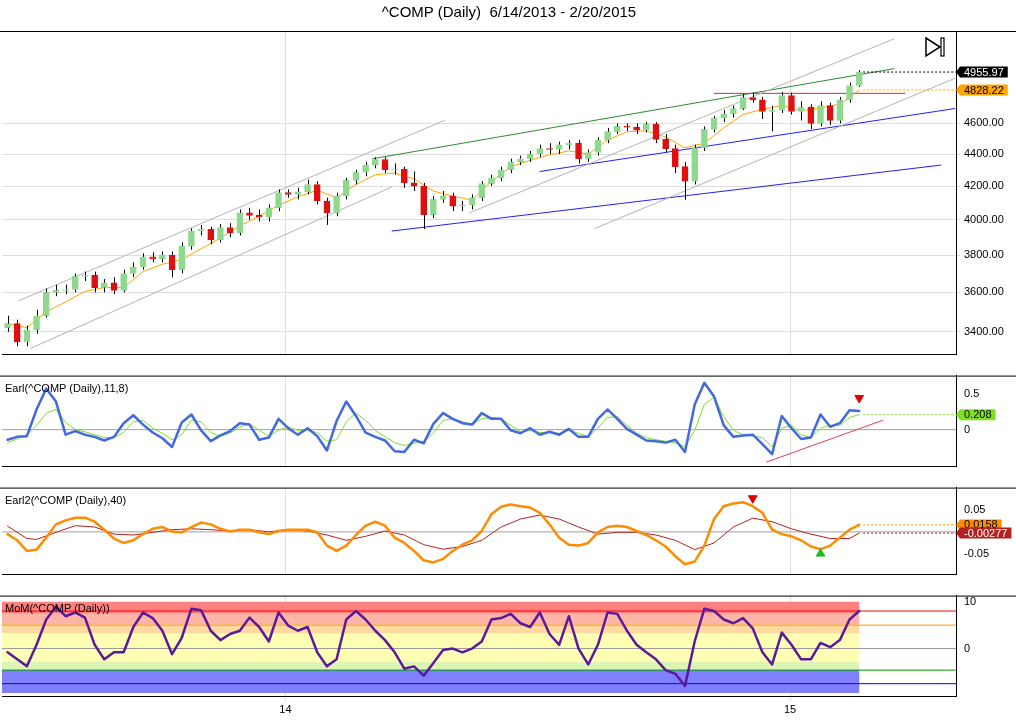  I want to click on text: Earl2(^COMP (Daily),40), so click(66, 500).